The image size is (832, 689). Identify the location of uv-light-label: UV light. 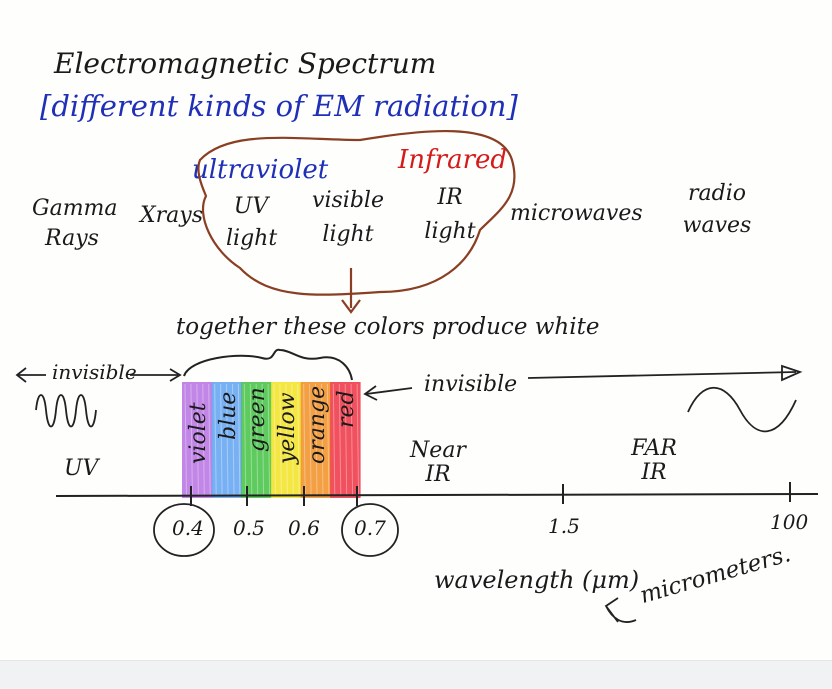
(252, 222).